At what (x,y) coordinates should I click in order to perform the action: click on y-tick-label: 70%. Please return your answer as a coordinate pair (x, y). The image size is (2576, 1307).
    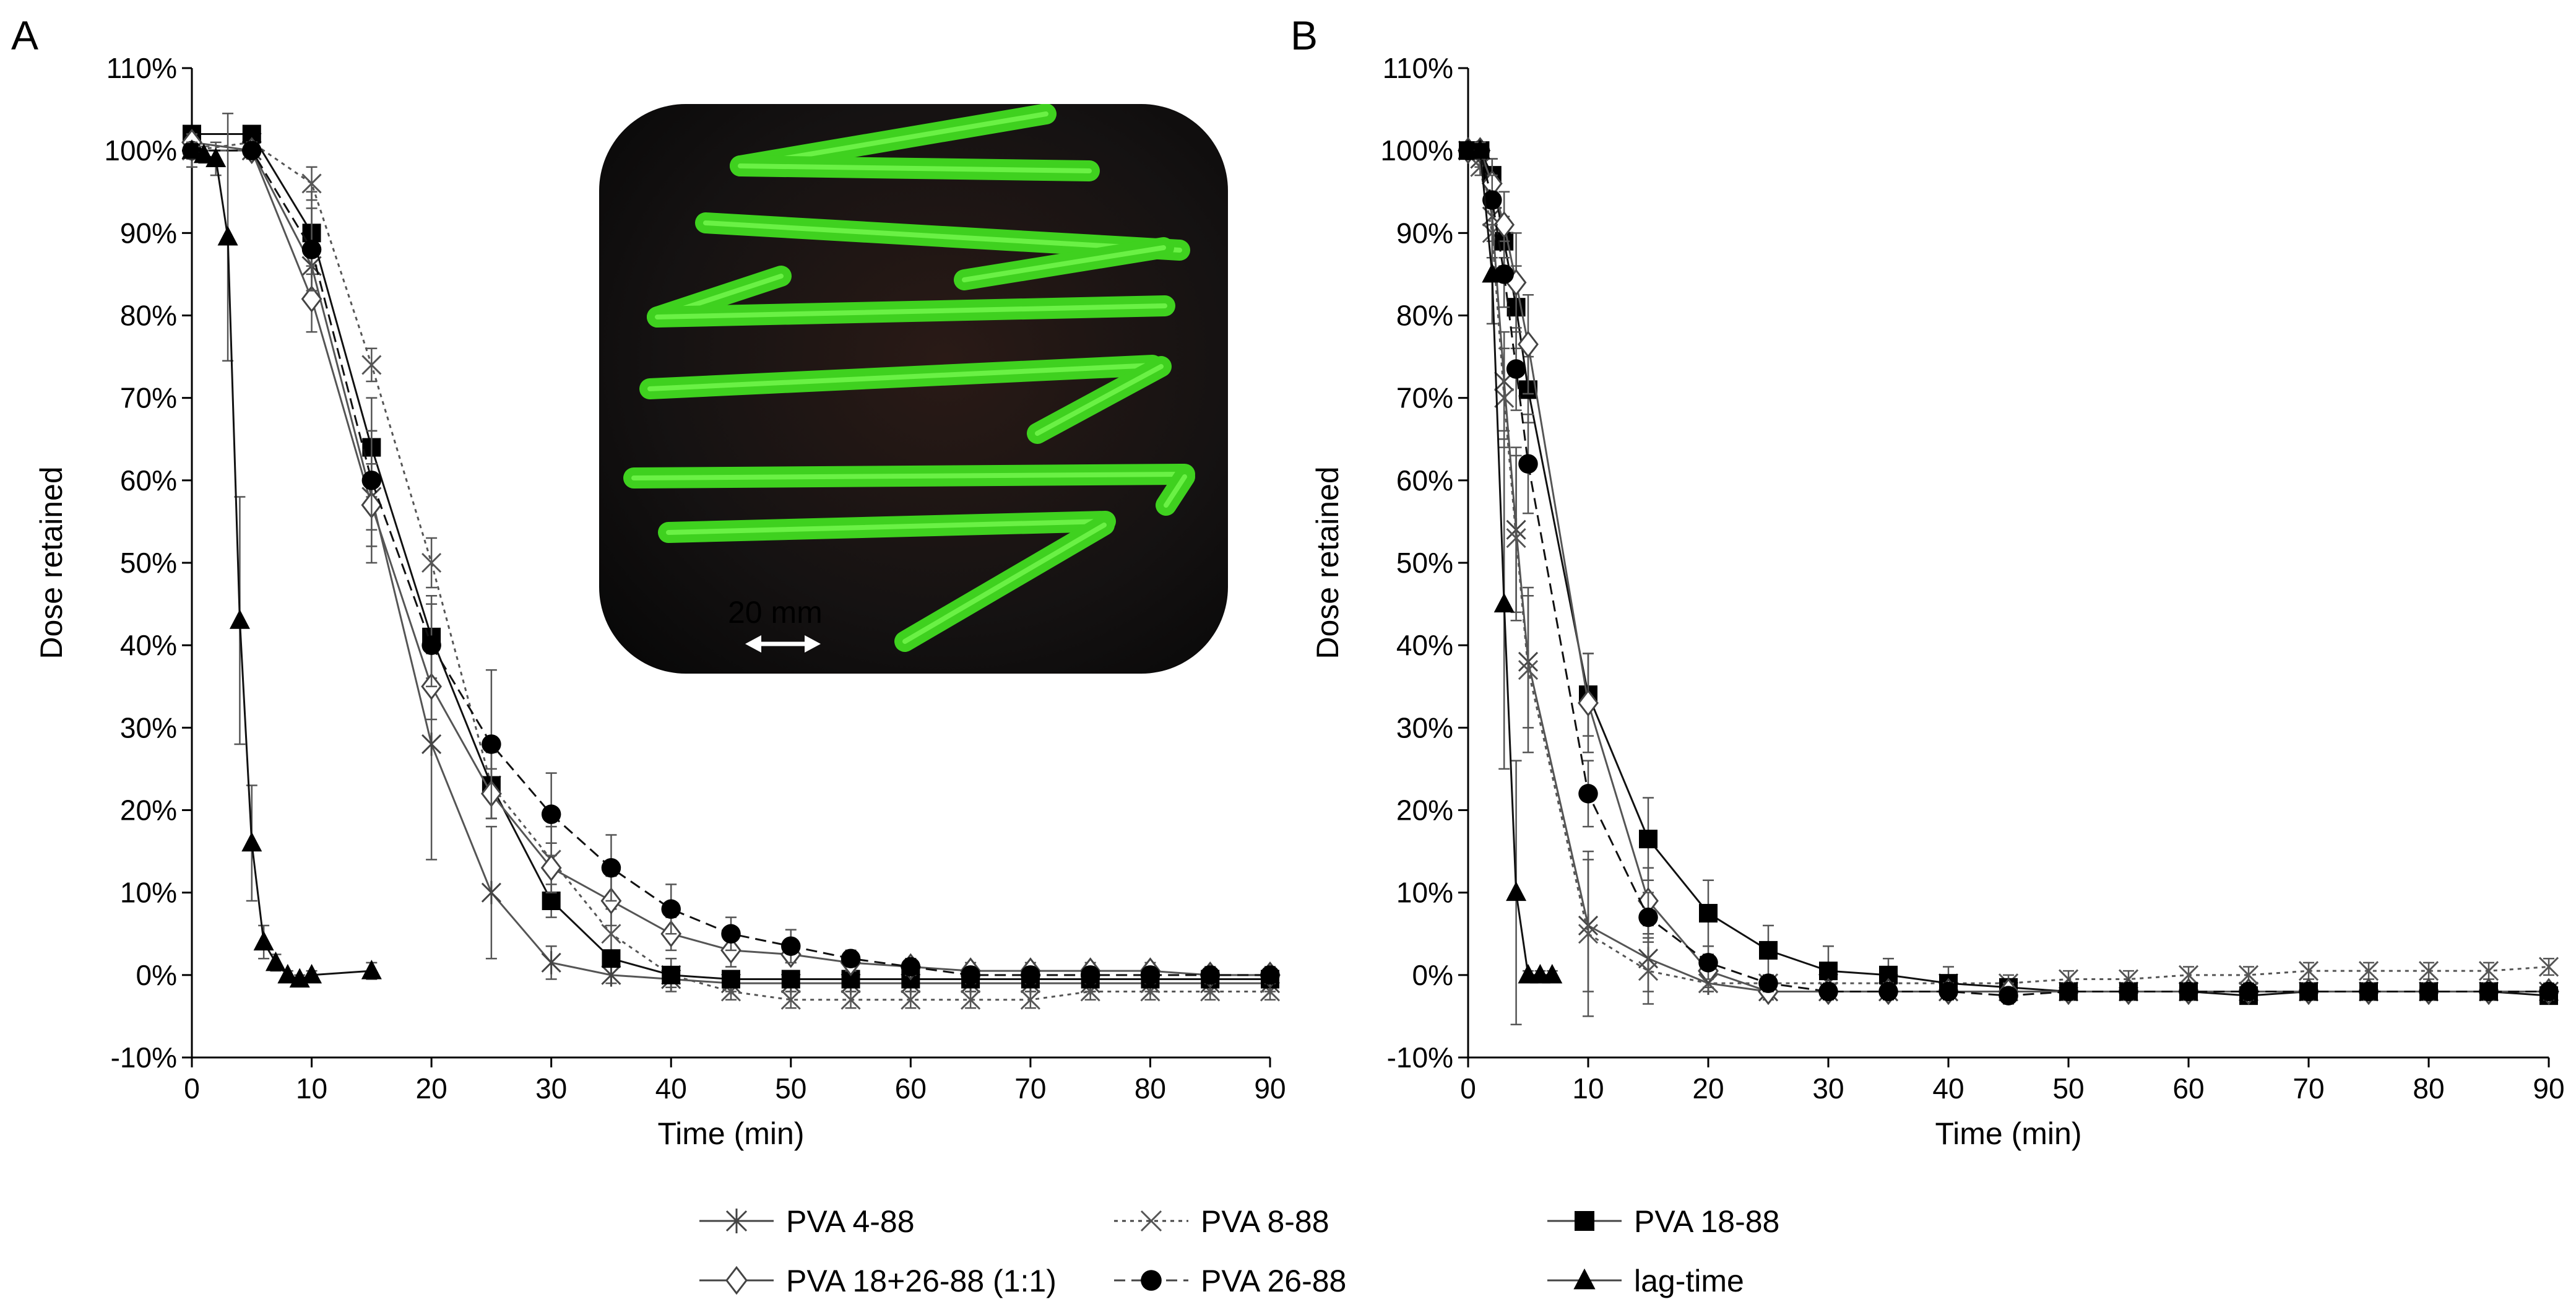
    Looking at the image, I should click on (1424, 398).